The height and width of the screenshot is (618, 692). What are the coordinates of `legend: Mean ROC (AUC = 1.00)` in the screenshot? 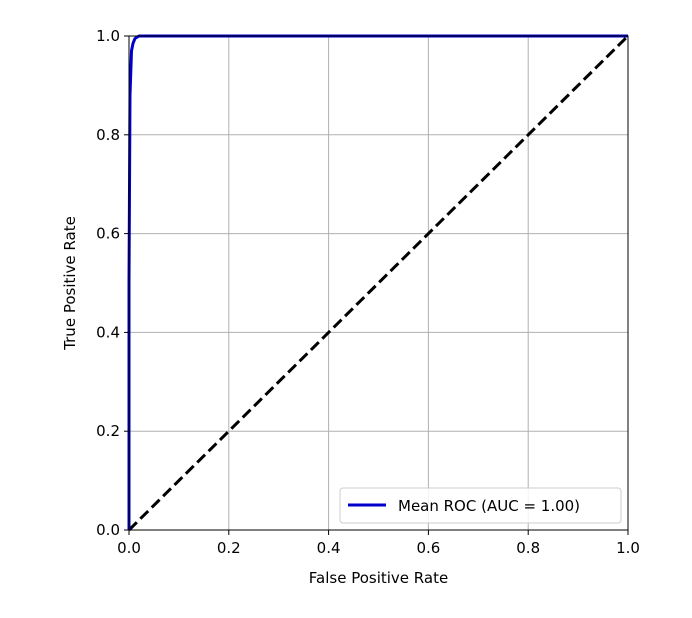 It's located at (480, 505).